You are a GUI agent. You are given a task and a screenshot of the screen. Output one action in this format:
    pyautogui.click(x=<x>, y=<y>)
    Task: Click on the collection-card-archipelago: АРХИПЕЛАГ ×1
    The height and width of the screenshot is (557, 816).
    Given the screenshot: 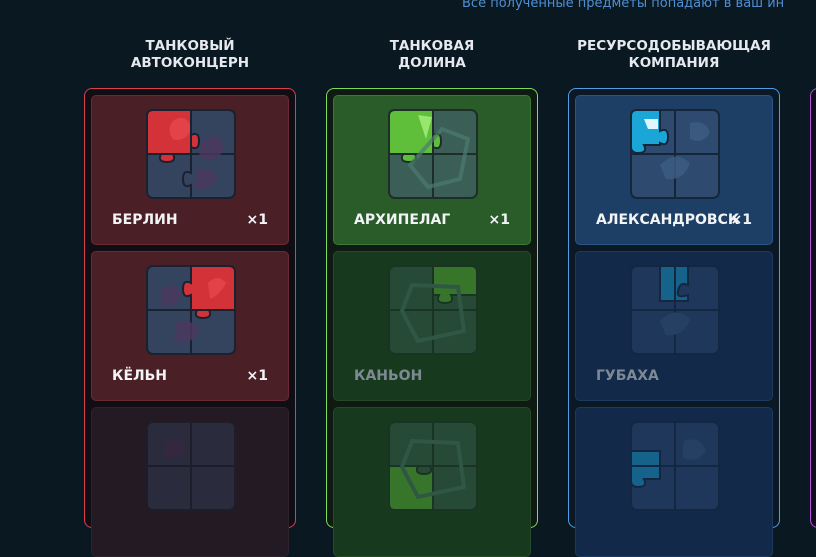 What is the action you would take?
    pyautogui.click(x=432, y=170)
    